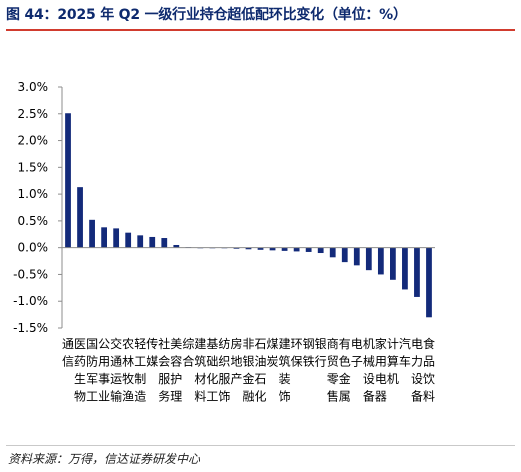  I want to click on x-tick-label: 公用事业, so click(104, 370).